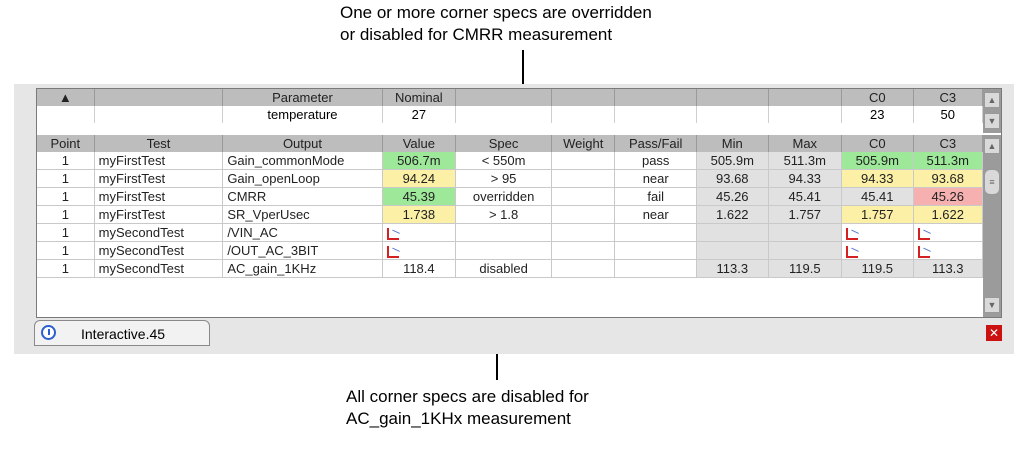  I want to click on cell-max, so click(805, 250).